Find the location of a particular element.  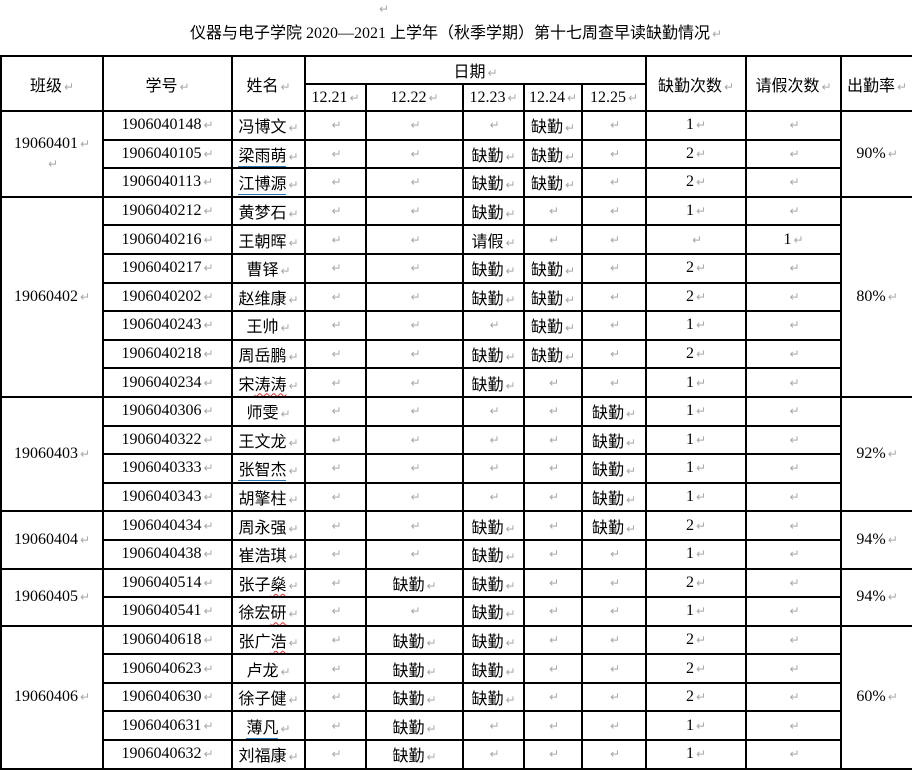

header-label: 12.23 is located at coordinates (487, 97).